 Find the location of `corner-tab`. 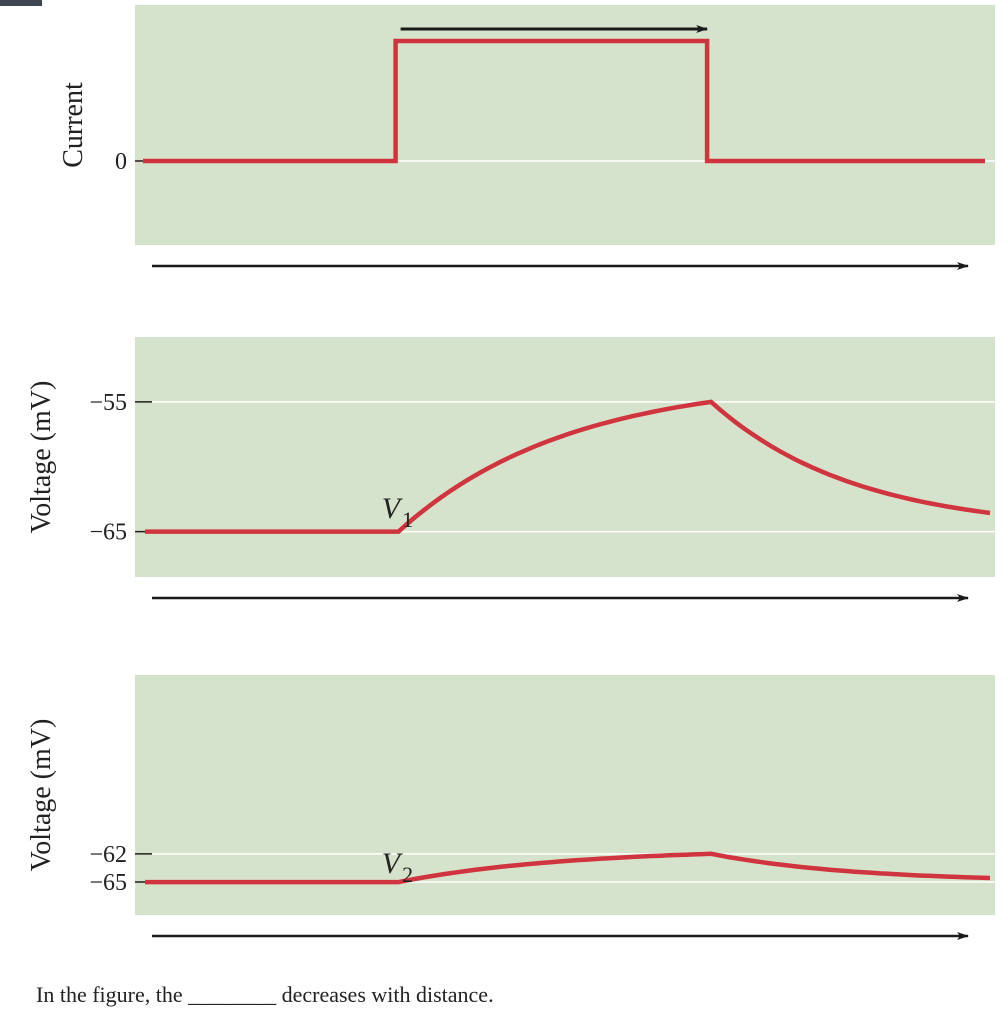

corner-tab is located at coordinates (21, 3).